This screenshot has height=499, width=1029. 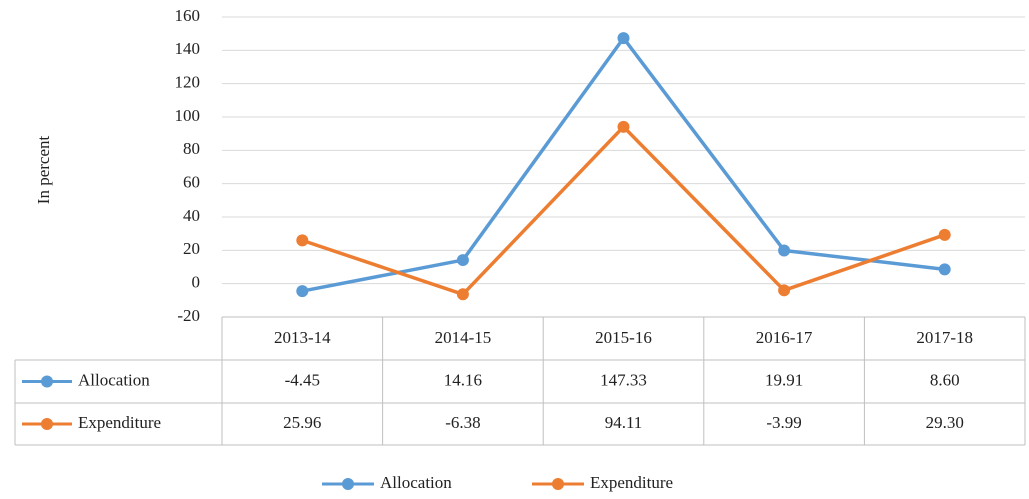 I want to click on y-tick-label: 80, so click(x=191, y=148).